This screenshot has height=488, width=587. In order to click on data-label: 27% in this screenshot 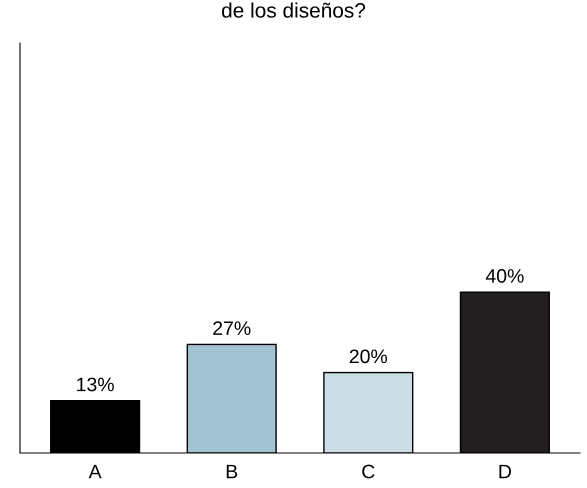, I will do `click(231, 328)`.